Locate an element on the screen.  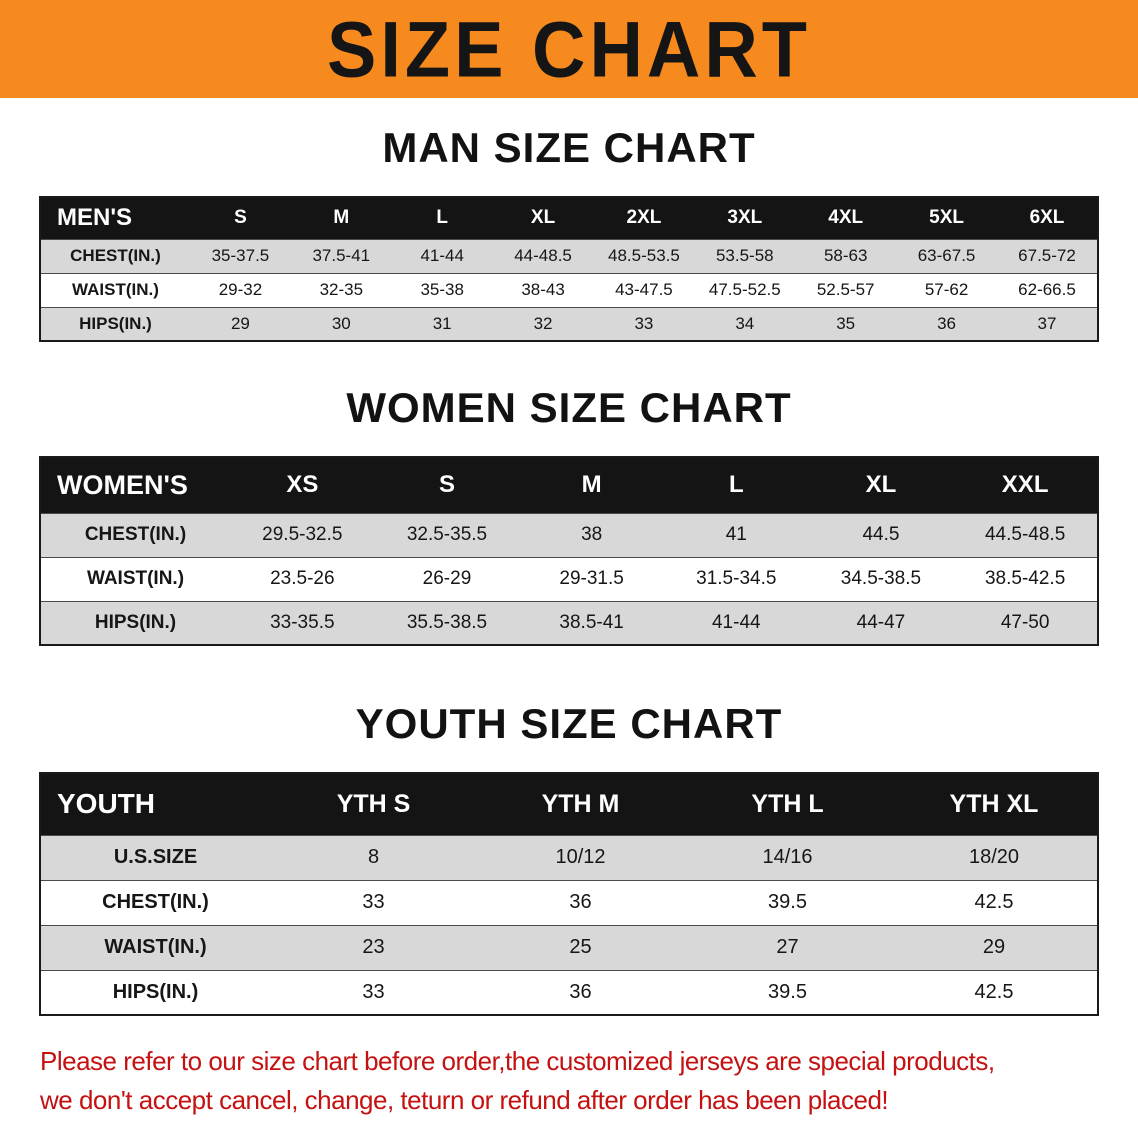
value-cell: 48.5-53.5 is located at coordinates (644, 255).